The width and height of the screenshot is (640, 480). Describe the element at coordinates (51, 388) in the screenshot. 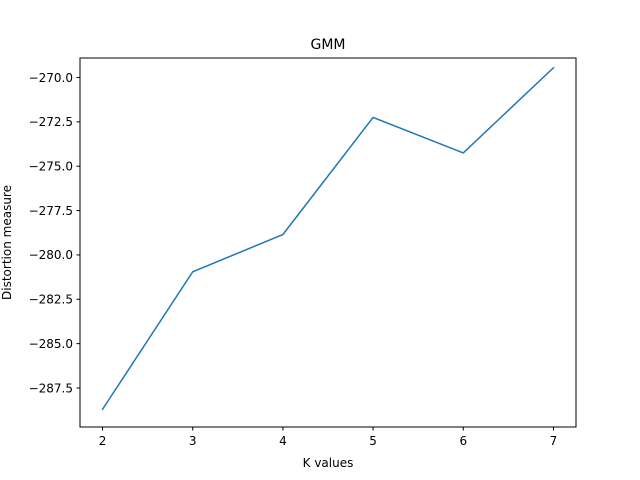

I see `y-tick-label: −287.5` at that location.